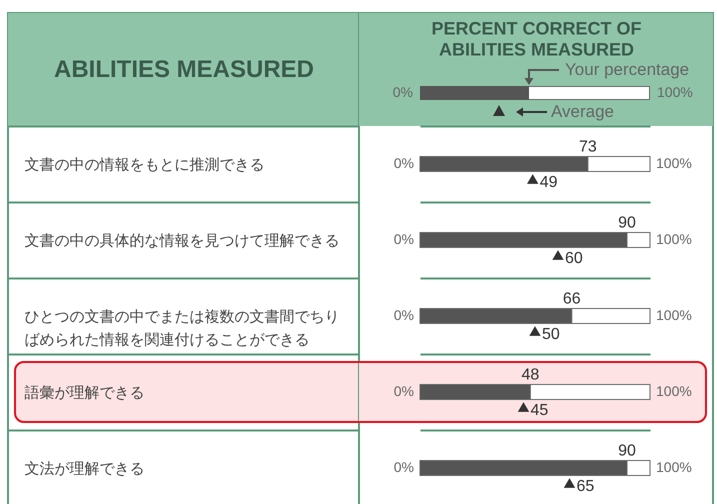 This screenshot has height=504, width=717. Describe the element at coordinates (84, 469) in the screenshot. I see `y-tick-label: 文法が理解できる` at that location.